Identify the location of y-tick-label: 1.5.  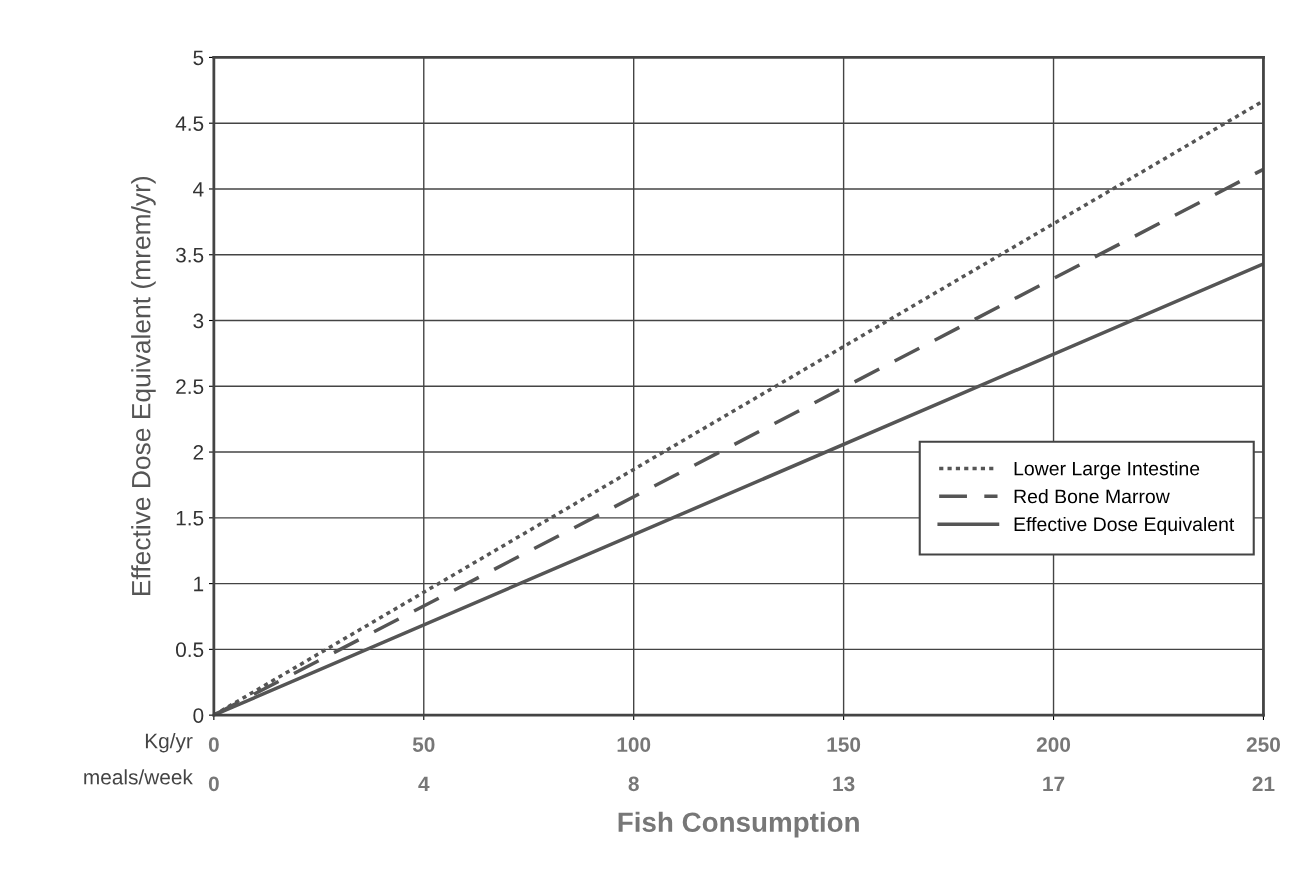
(190, 518).